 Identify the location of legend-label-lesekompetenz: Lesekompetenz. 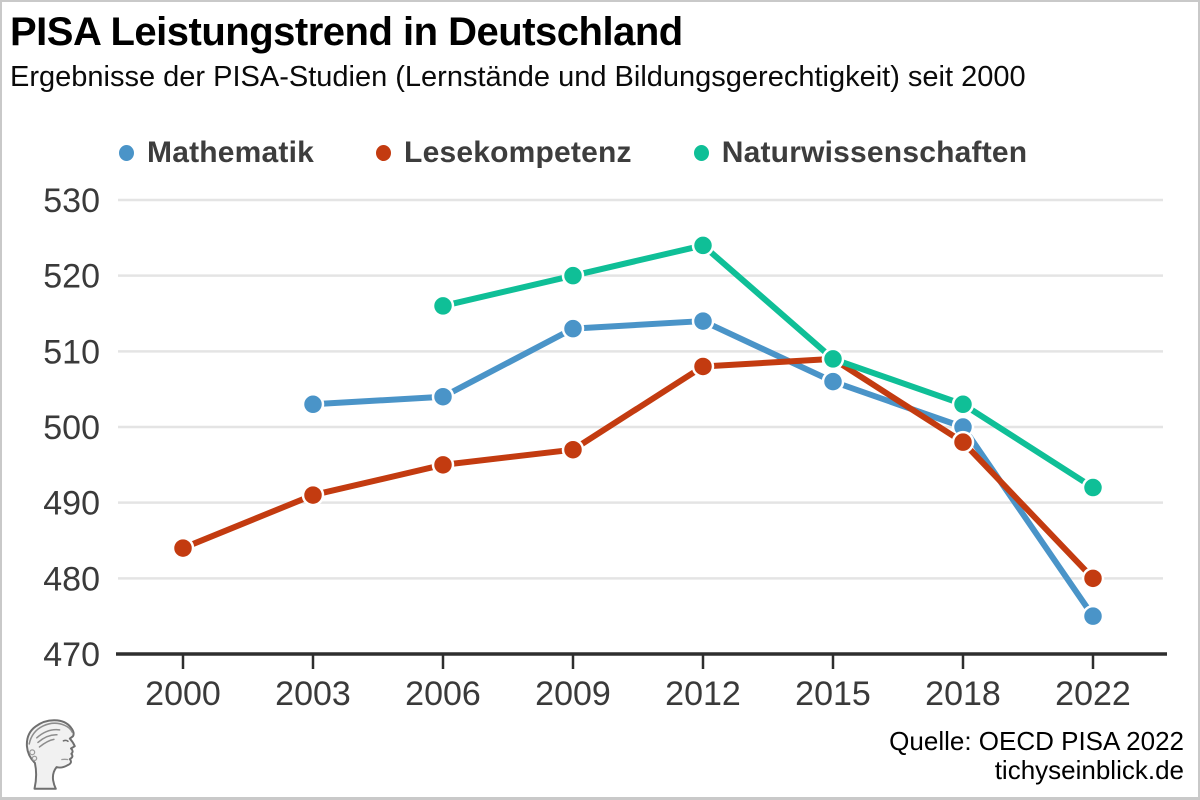
(518, 152).